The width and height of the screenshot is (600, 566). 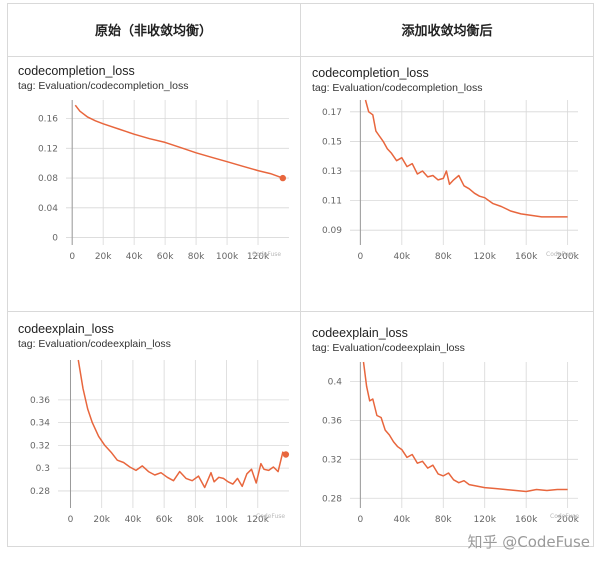 What do you see at coordinates (561, 254) in the screenshot?
I see `panel2-watermark: CodeFuse` at bounding box center [561, 254].